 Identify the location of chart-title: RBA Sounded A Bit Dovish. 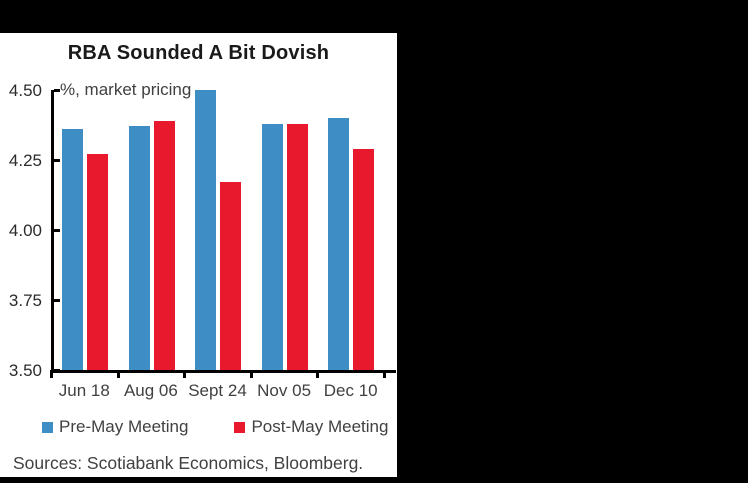
(198, 53).